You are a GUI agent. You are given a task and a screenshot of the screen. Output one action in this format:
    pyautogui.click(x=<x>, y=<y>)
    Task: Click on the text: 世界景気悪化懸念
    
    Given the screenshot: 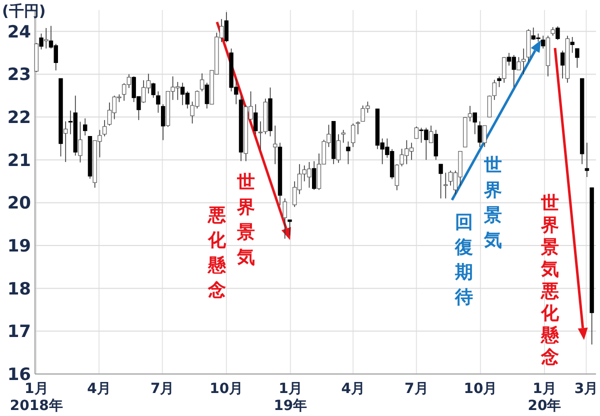 What is the action you would take?
    pyautogui.click(x=231, y=236)
    